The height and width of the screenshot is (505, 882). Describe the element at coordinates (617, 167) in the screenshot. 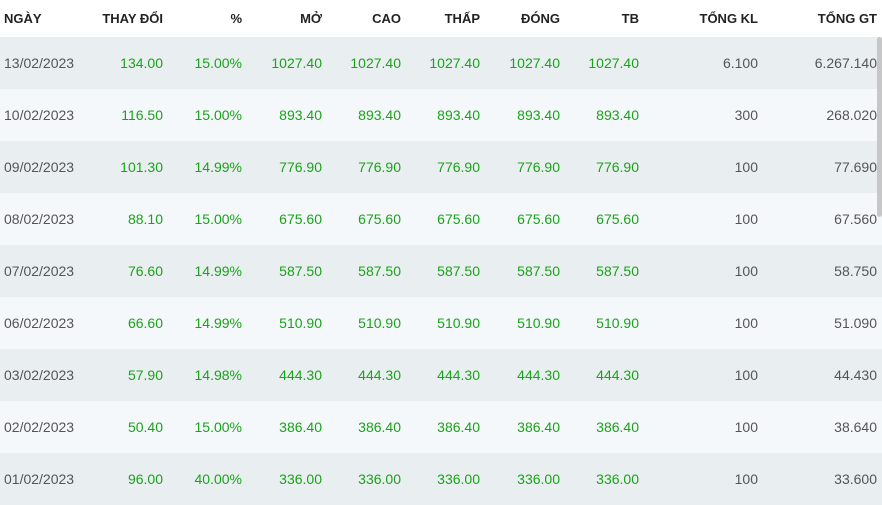

I see `cell-average: 776.90` at that location.